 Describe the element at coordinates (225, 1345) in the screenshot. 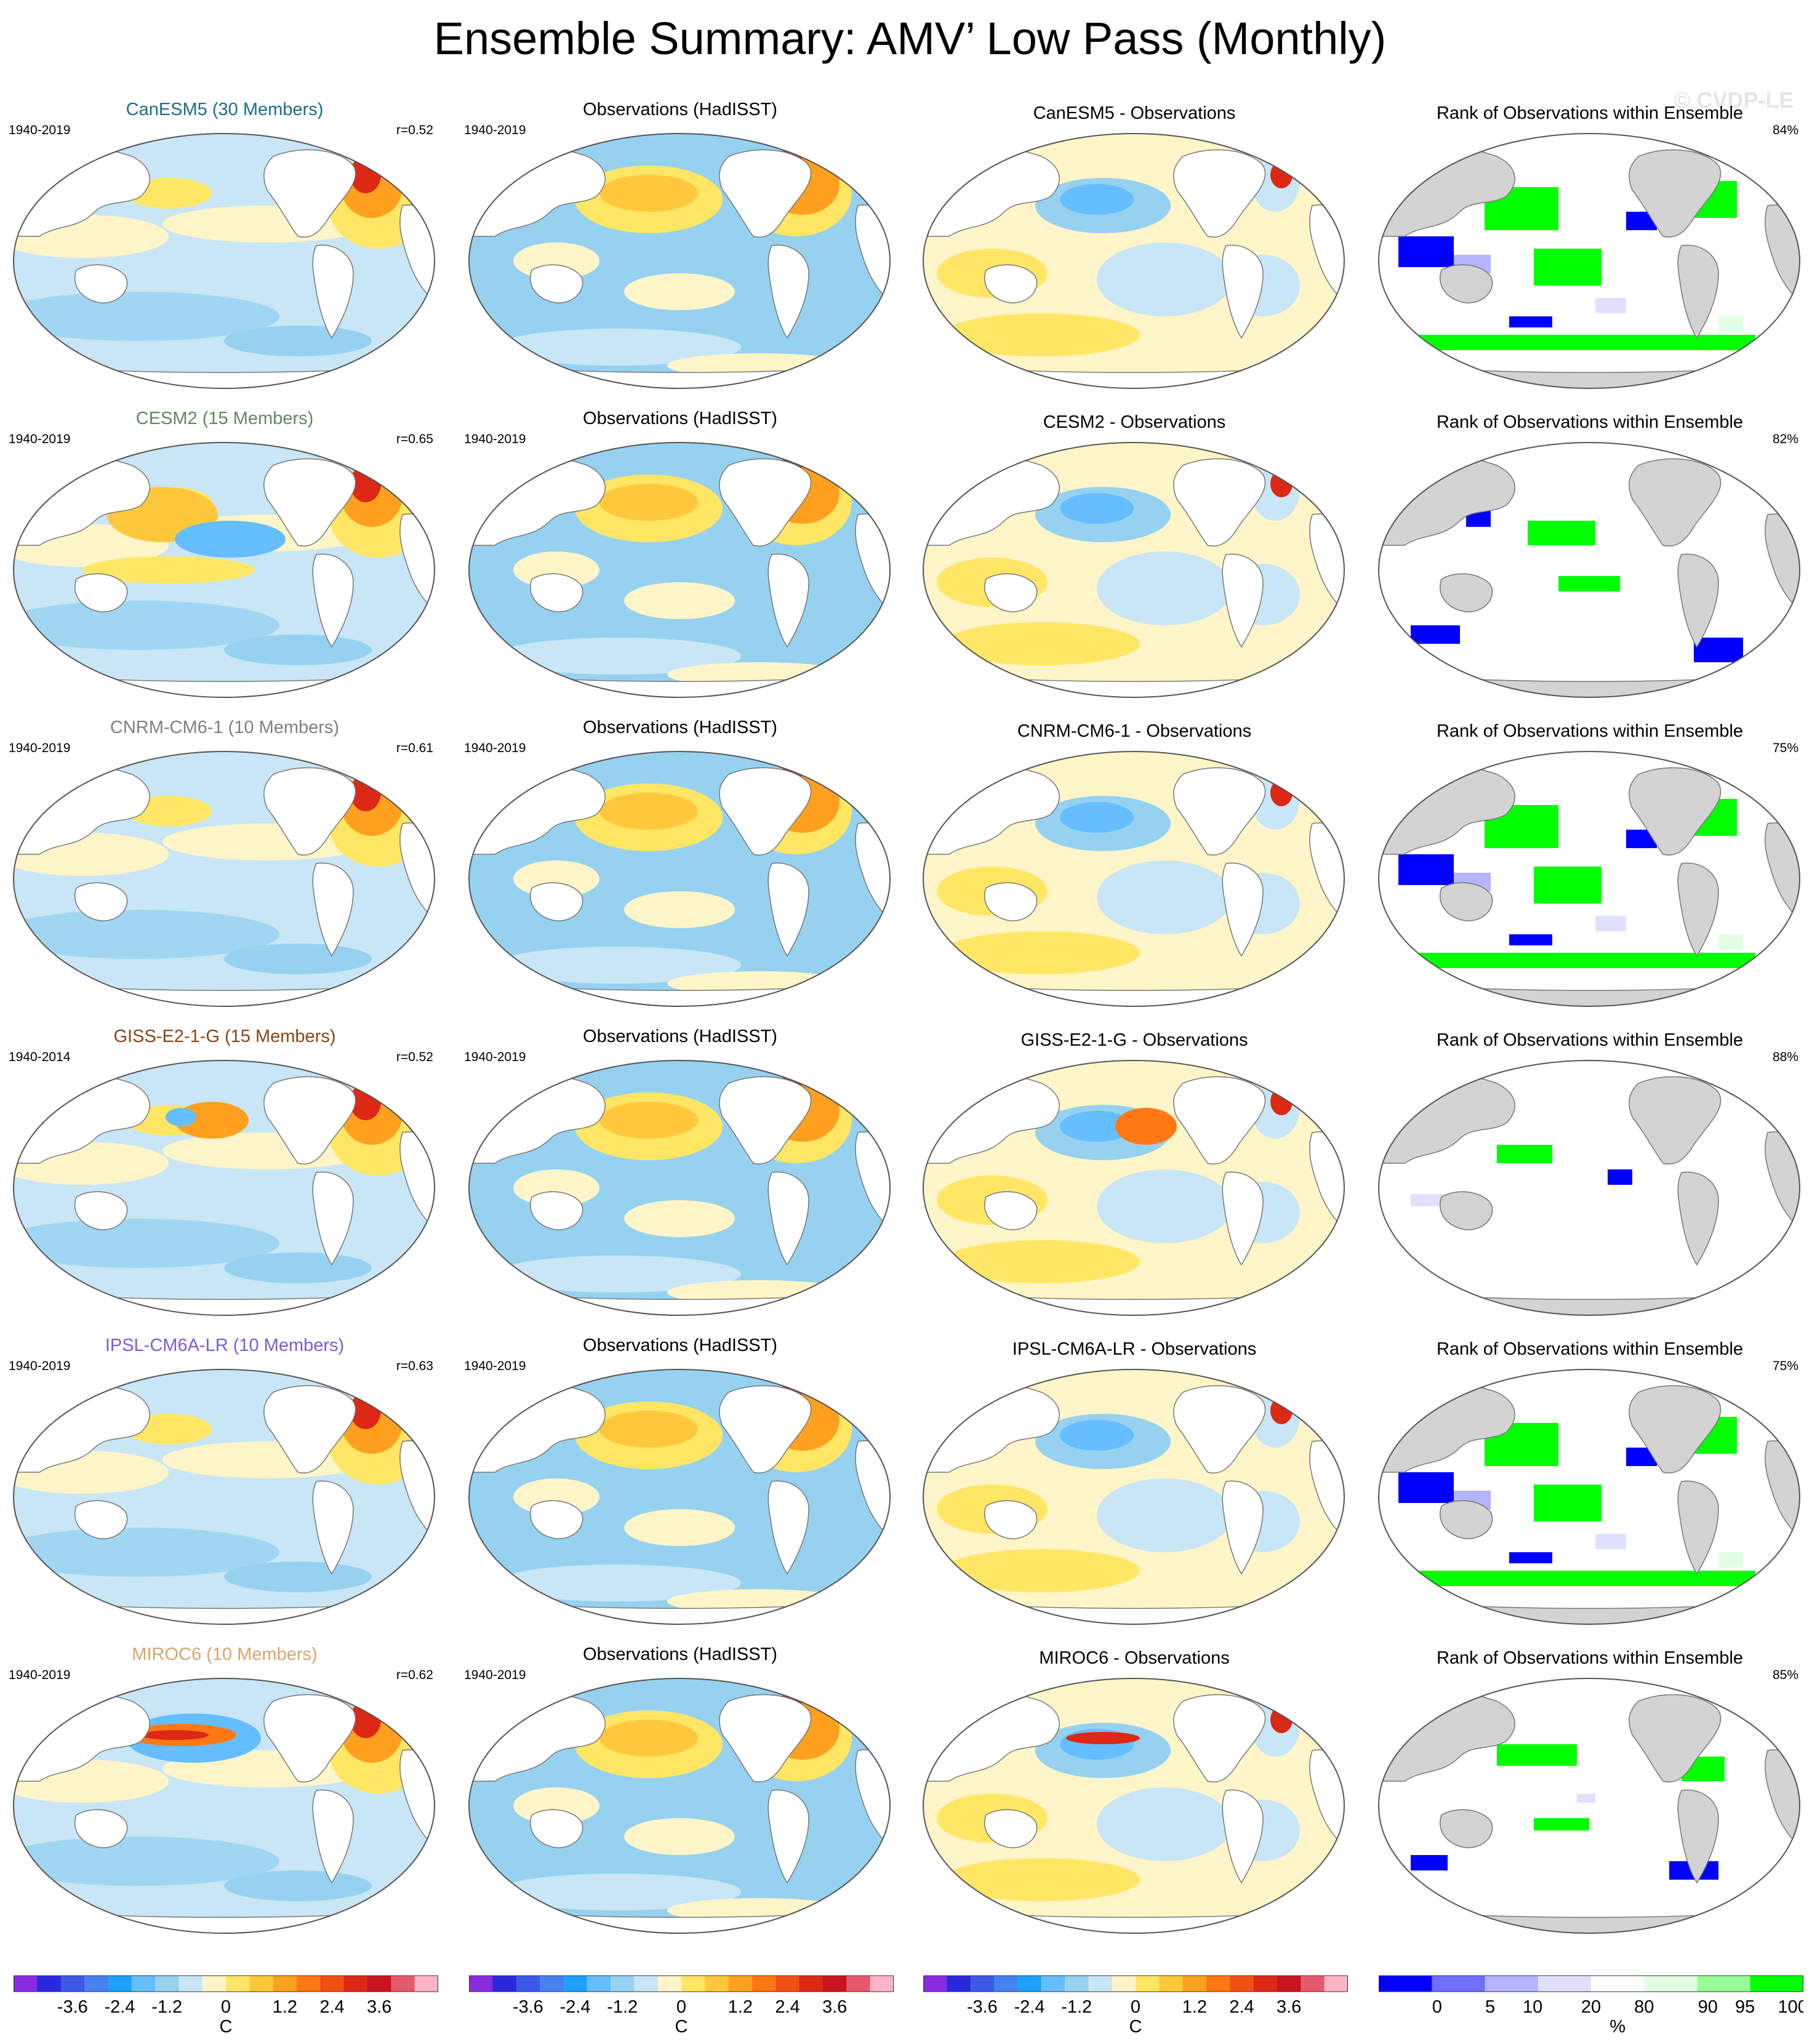

I see `model-title: IPSL-CM6A-LR (10 Members)` at that location.